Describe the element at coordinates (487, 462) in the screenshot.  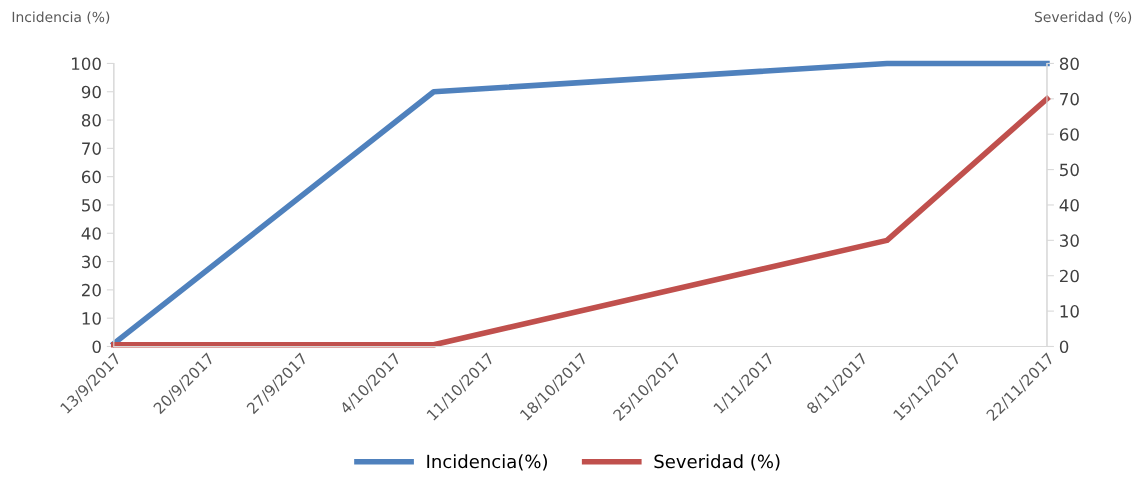
I see `legend-label: Incidencia(%)` at that location.